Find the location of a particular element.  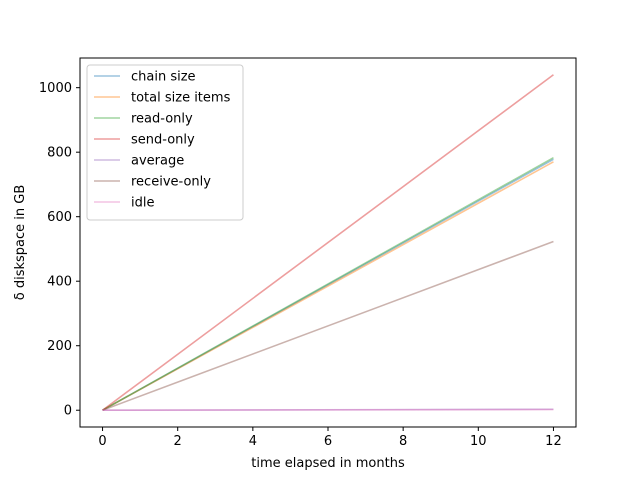

y-tick-label: 1000 is located at coordinates (55, 88).